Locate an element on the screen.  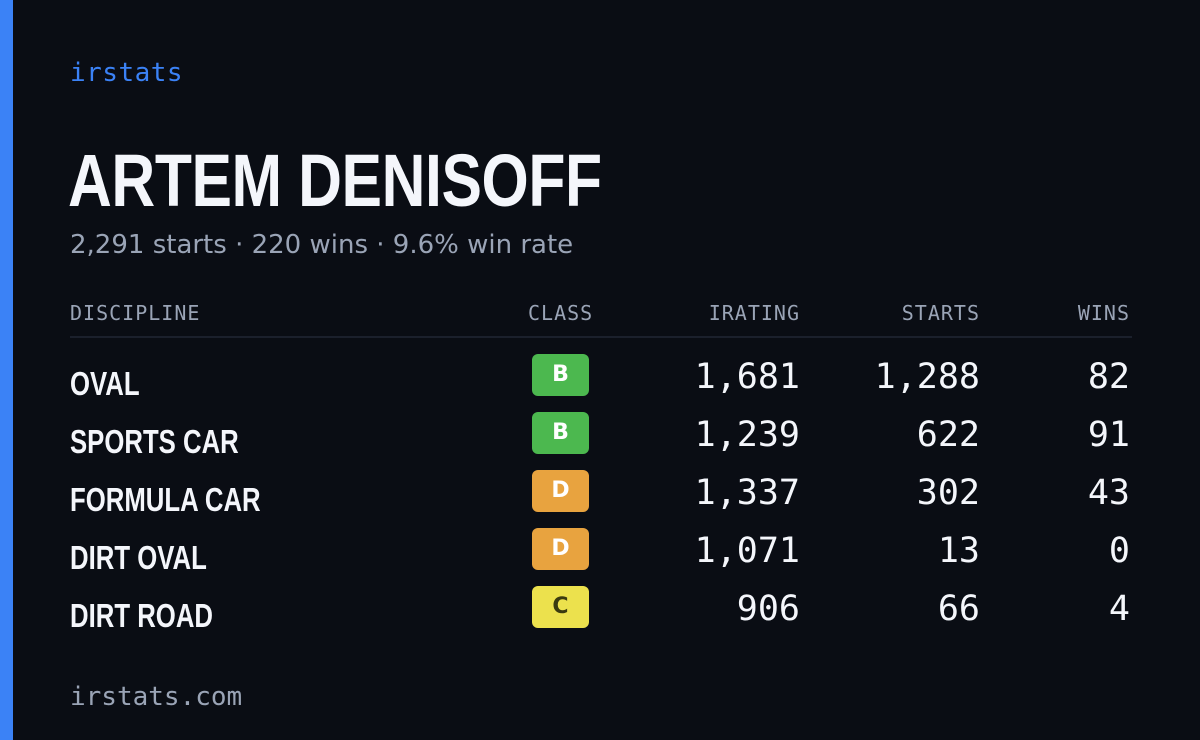
wins-value: 91 is located at coordinates (1108, 435).